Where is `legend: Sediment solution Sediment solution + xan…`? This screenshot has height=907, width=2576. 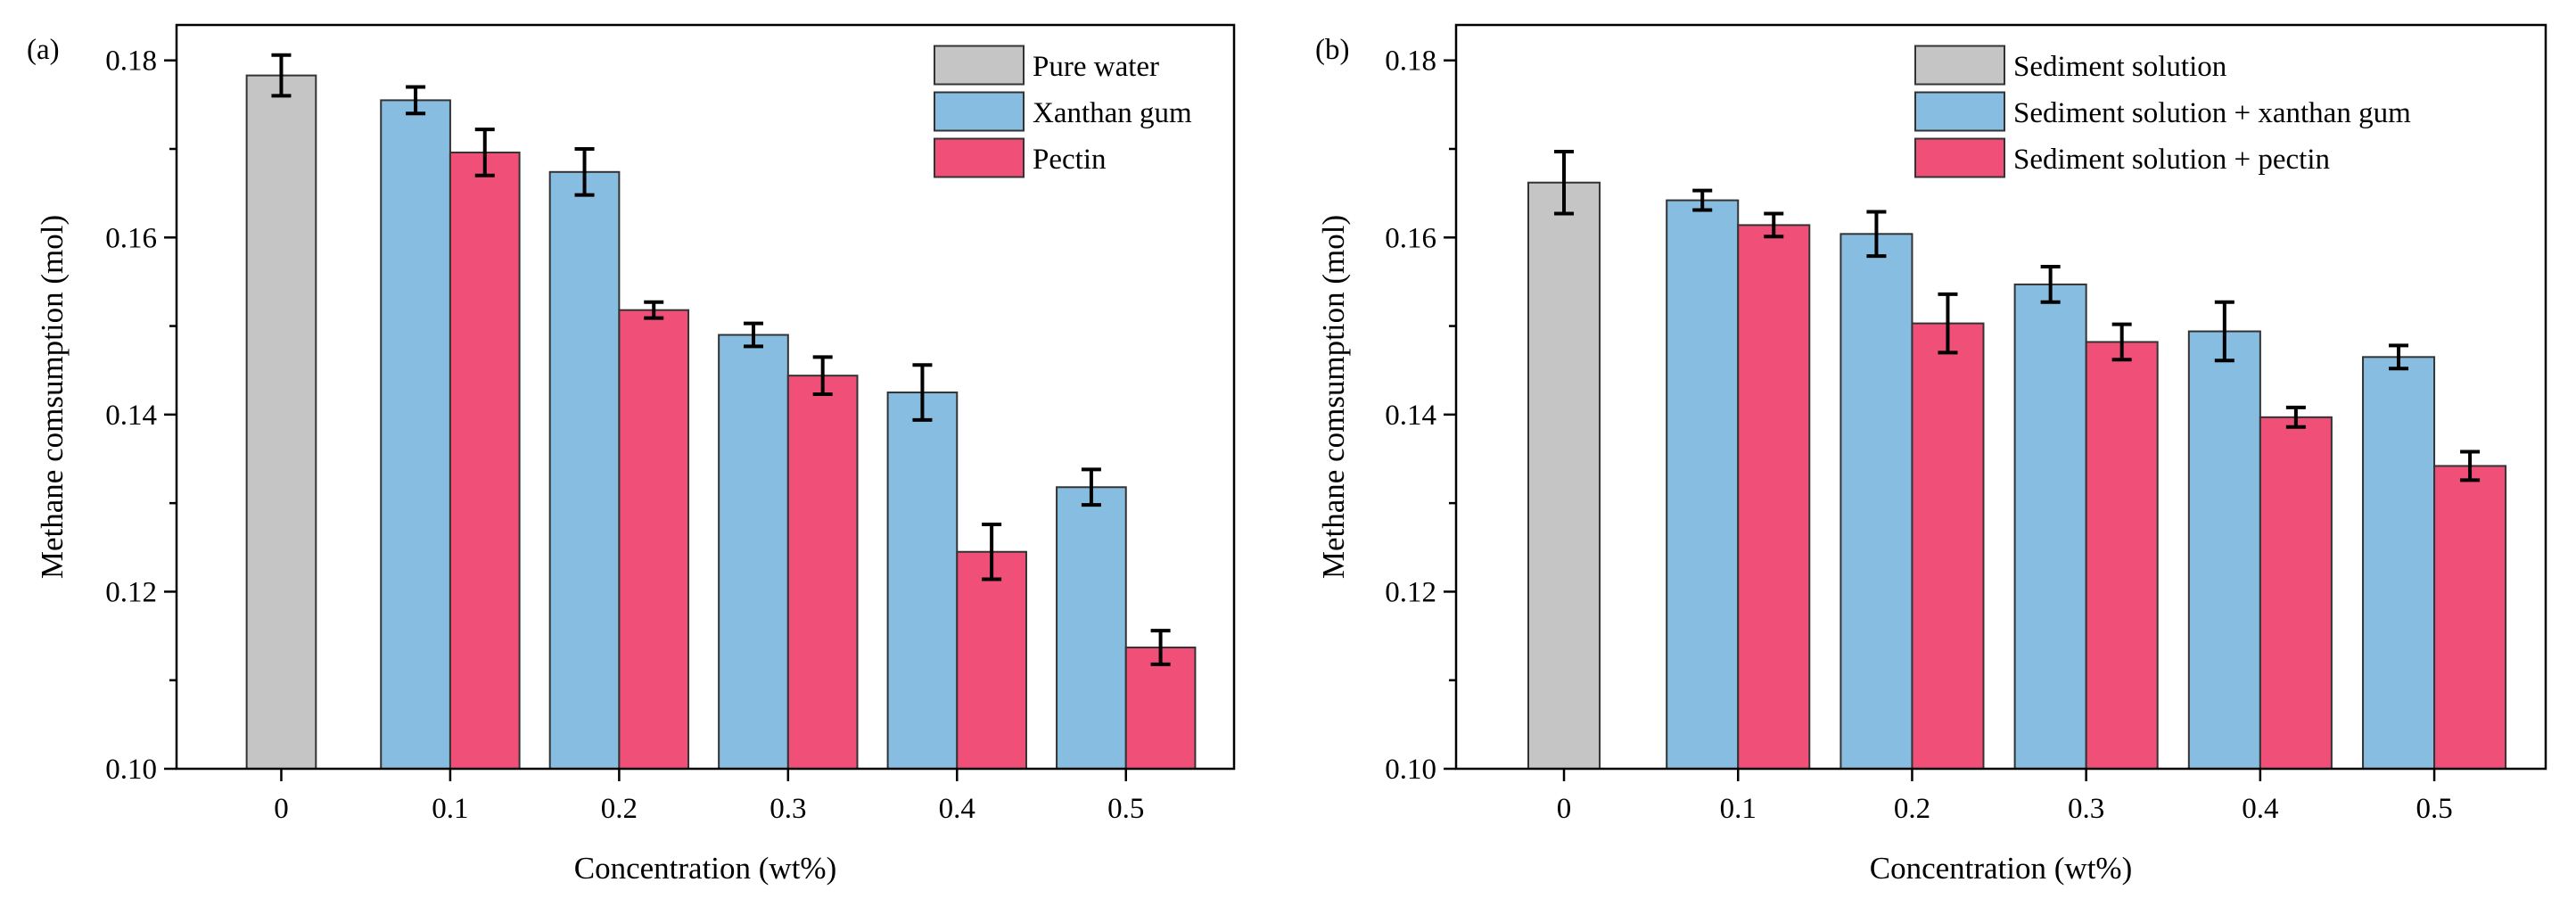
legend: Sediment solution Sediment solution + xan… is located at coordinates (2162, 111).